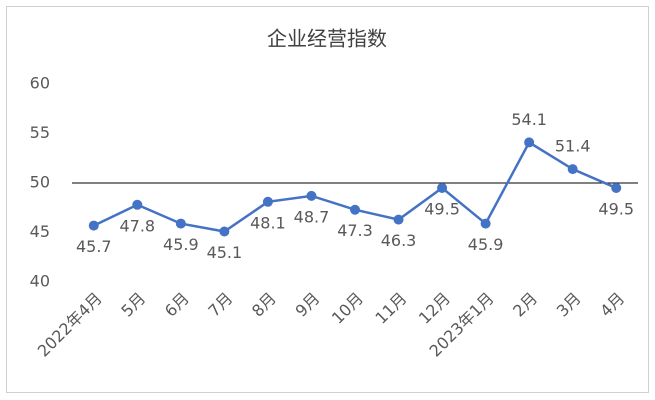 Image resolution: width=655 pixels, height=400 pixels. Describe the element at coordinates (40, 182) in the screenshot. I see `y-tick-label: 50` at that location.